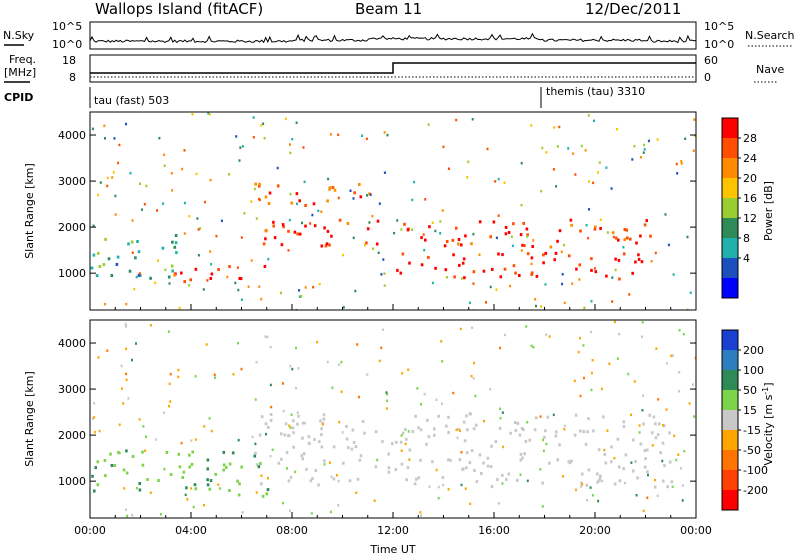 This screenshot has width=800, height=554. I want to click on velocity-ylabel: Slant Range [km], so click(29, 419).